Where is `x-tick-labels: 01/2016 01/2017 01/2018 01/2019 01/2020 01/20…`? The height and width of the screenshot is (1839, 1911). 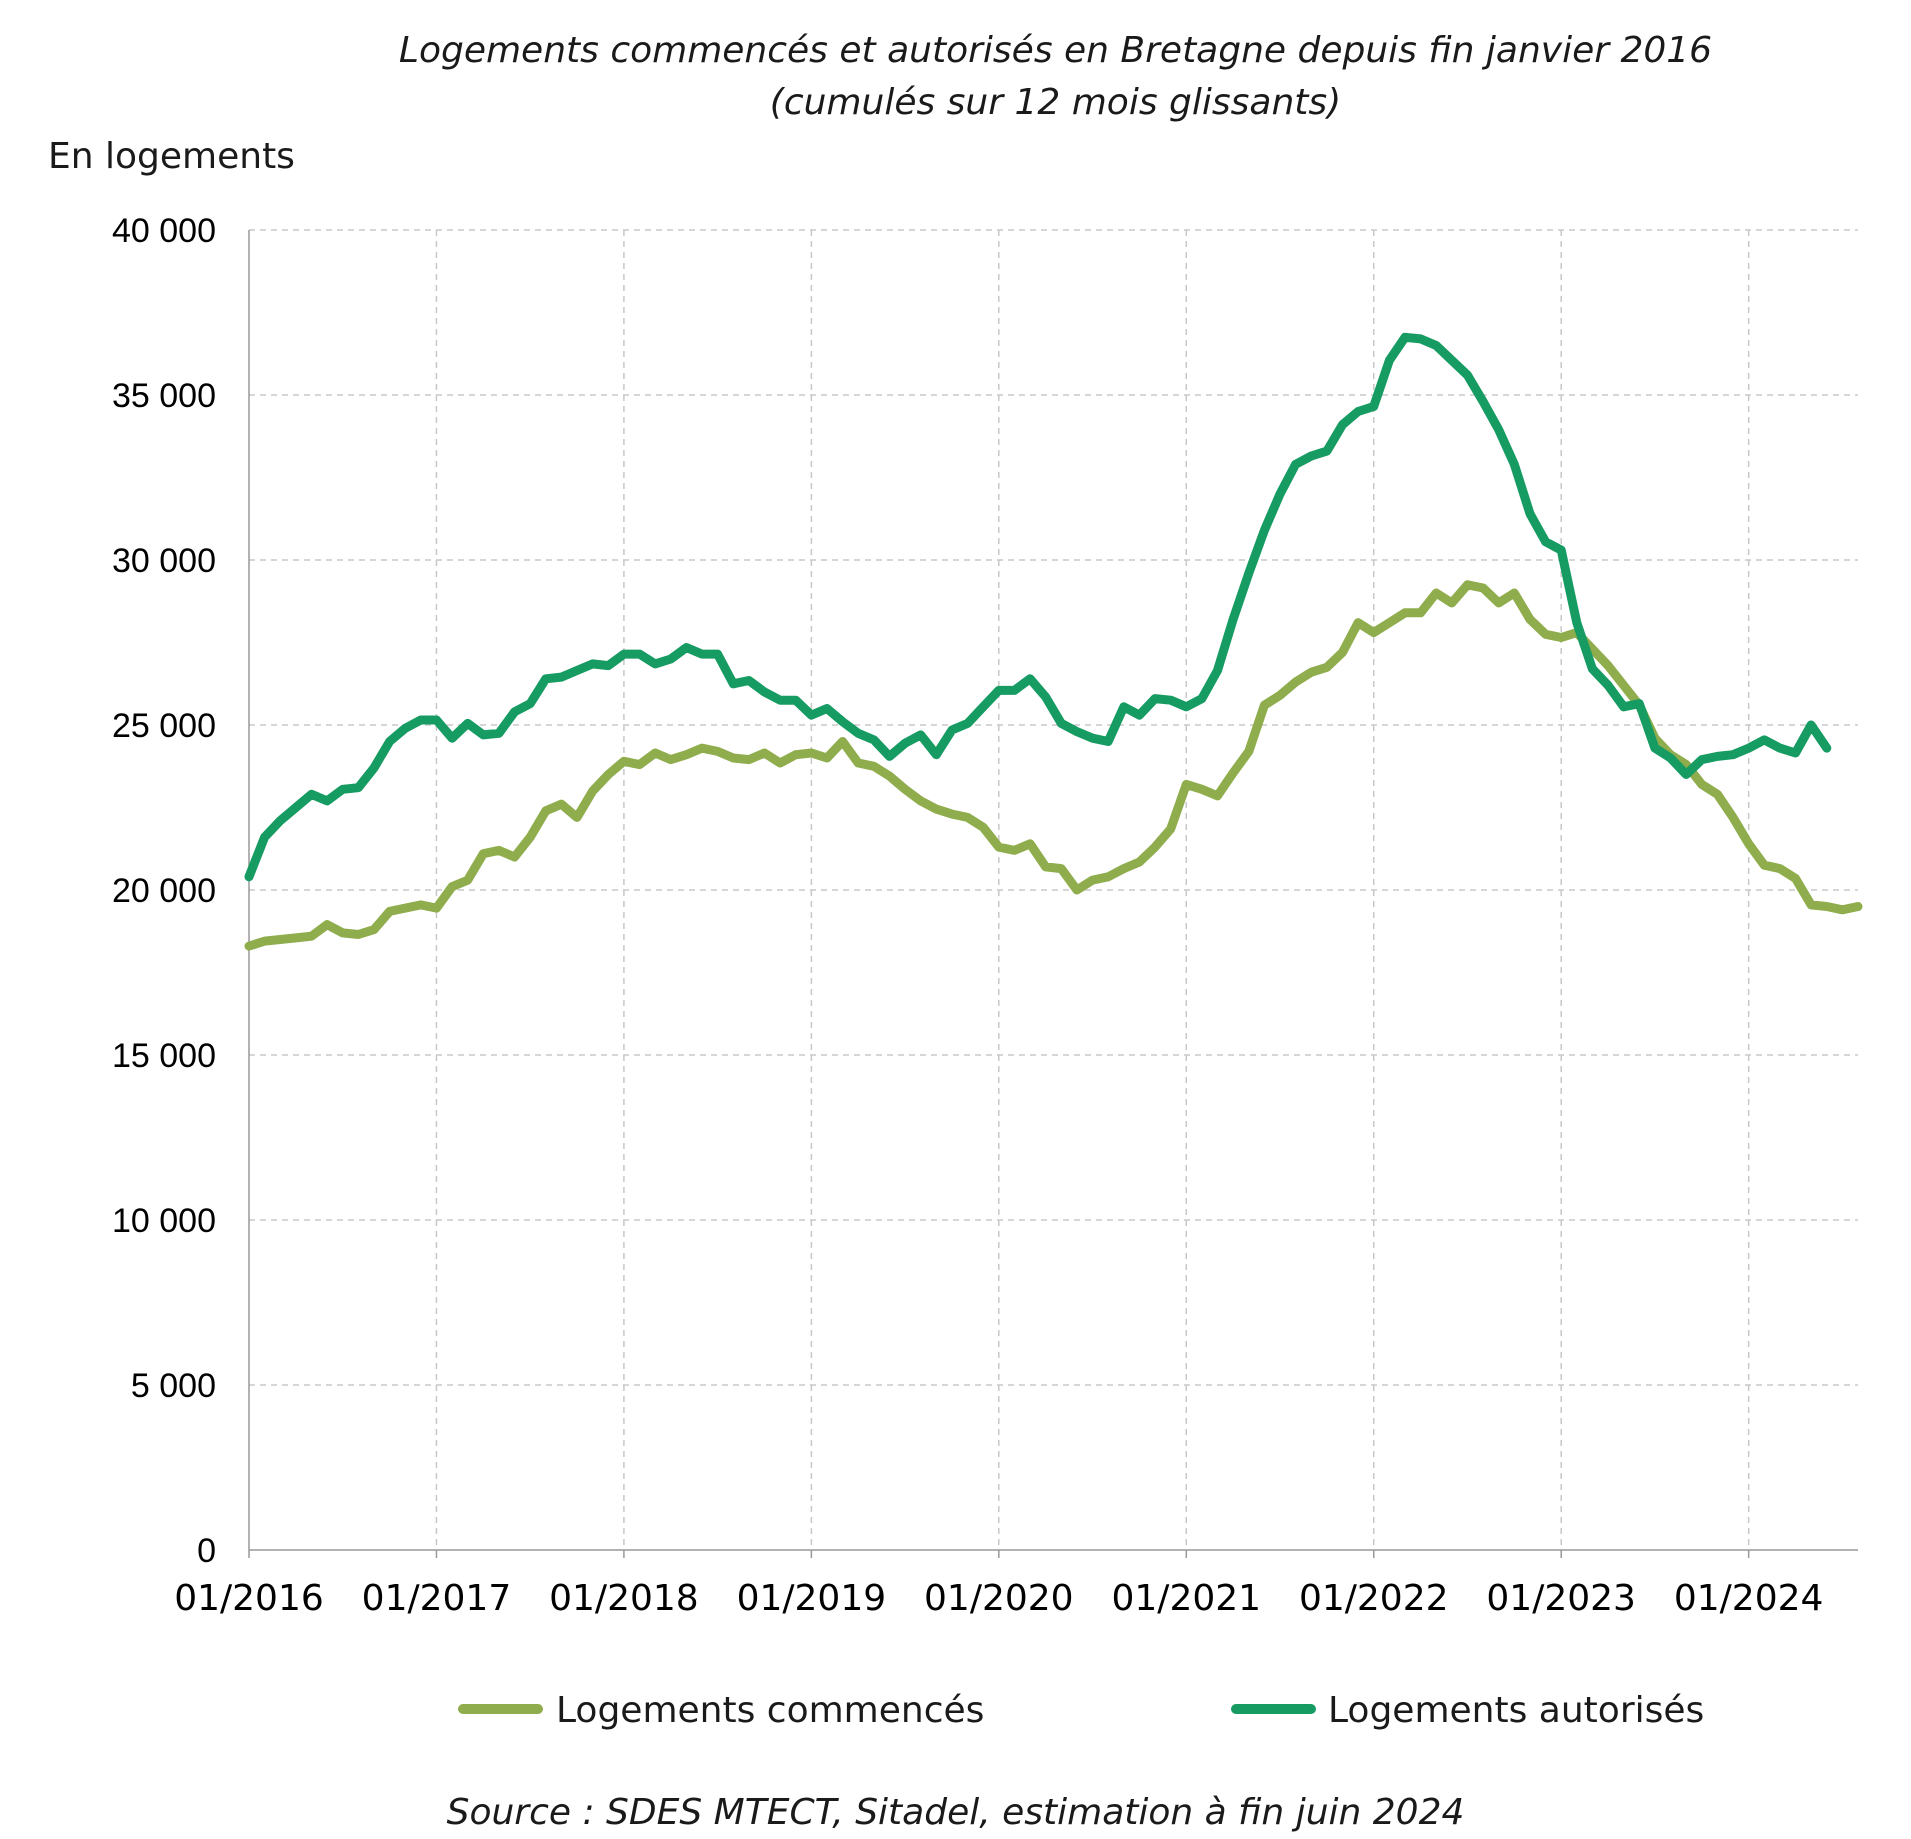
x-tick-labels: 01/2016 01/2017 01/2018 01/2019 01/2020 01/20… is located at coordinates (998, 1598).